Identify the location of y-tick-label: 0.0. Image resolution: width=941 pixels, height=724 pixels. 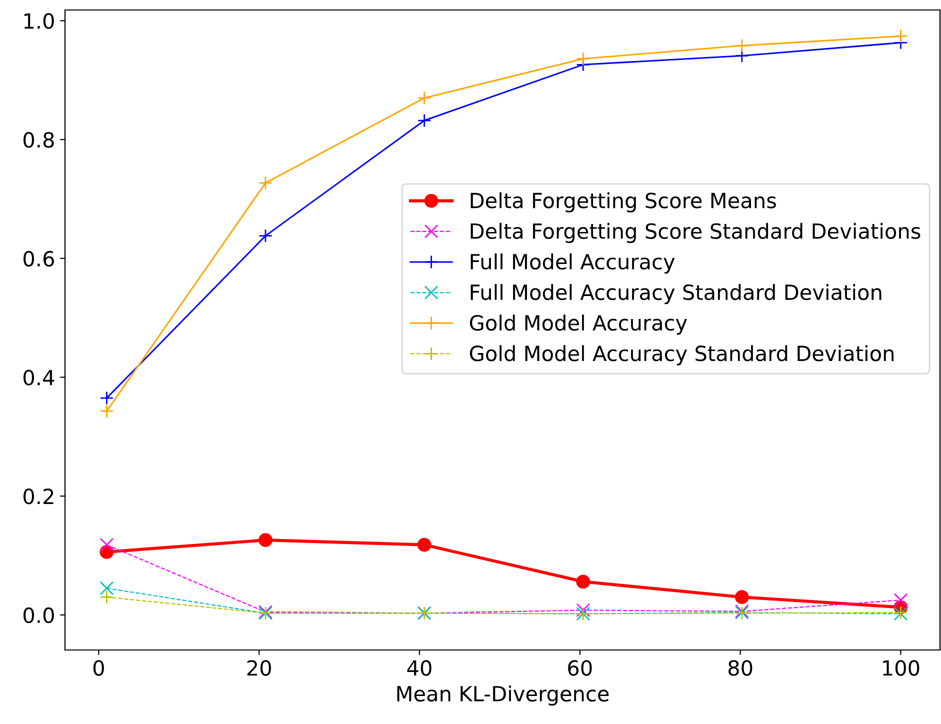
(39, 615).